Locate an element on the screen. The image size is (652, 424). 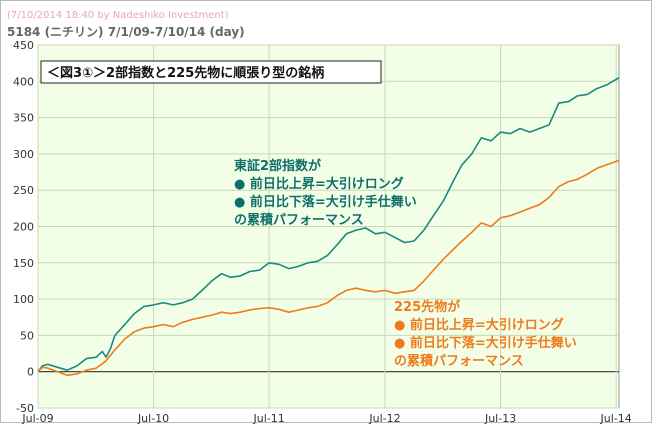
x-tick-label: Jul-14 is located at coordinates (616, 418).